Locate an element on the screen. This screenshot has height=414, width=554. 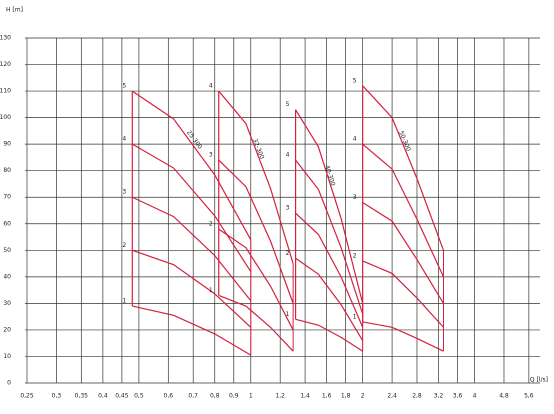
y-tick-label: 0 is located at coordinates (9, 383).